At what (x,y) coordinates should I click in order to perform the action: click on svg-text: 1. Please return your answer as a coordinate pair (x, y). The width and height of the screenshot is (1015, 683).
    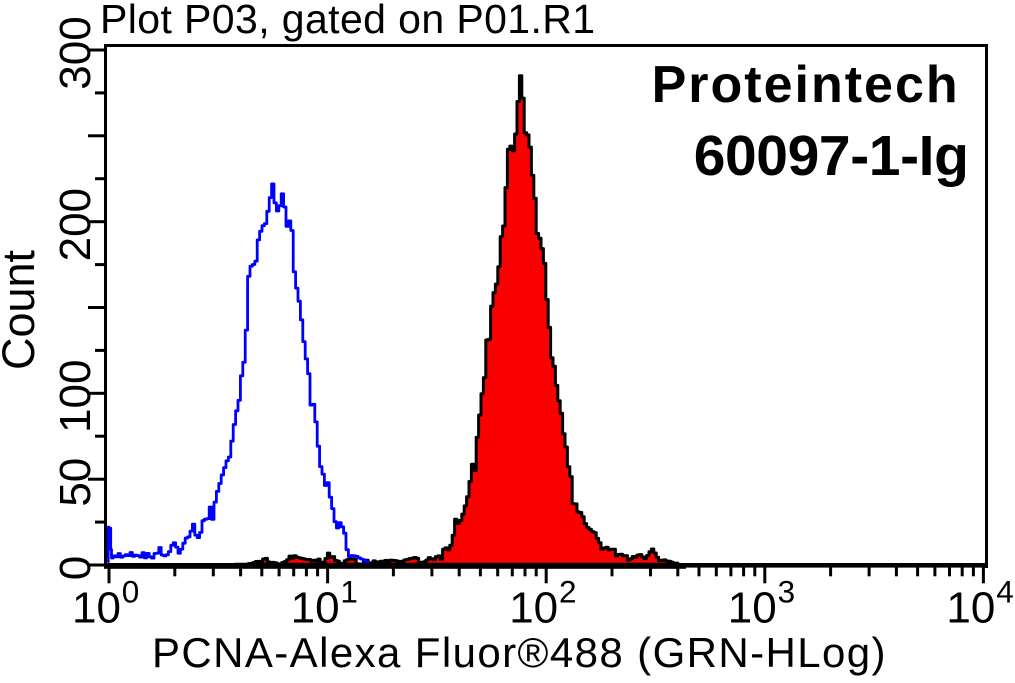
    Looking at the image, I should click on (349, 592).